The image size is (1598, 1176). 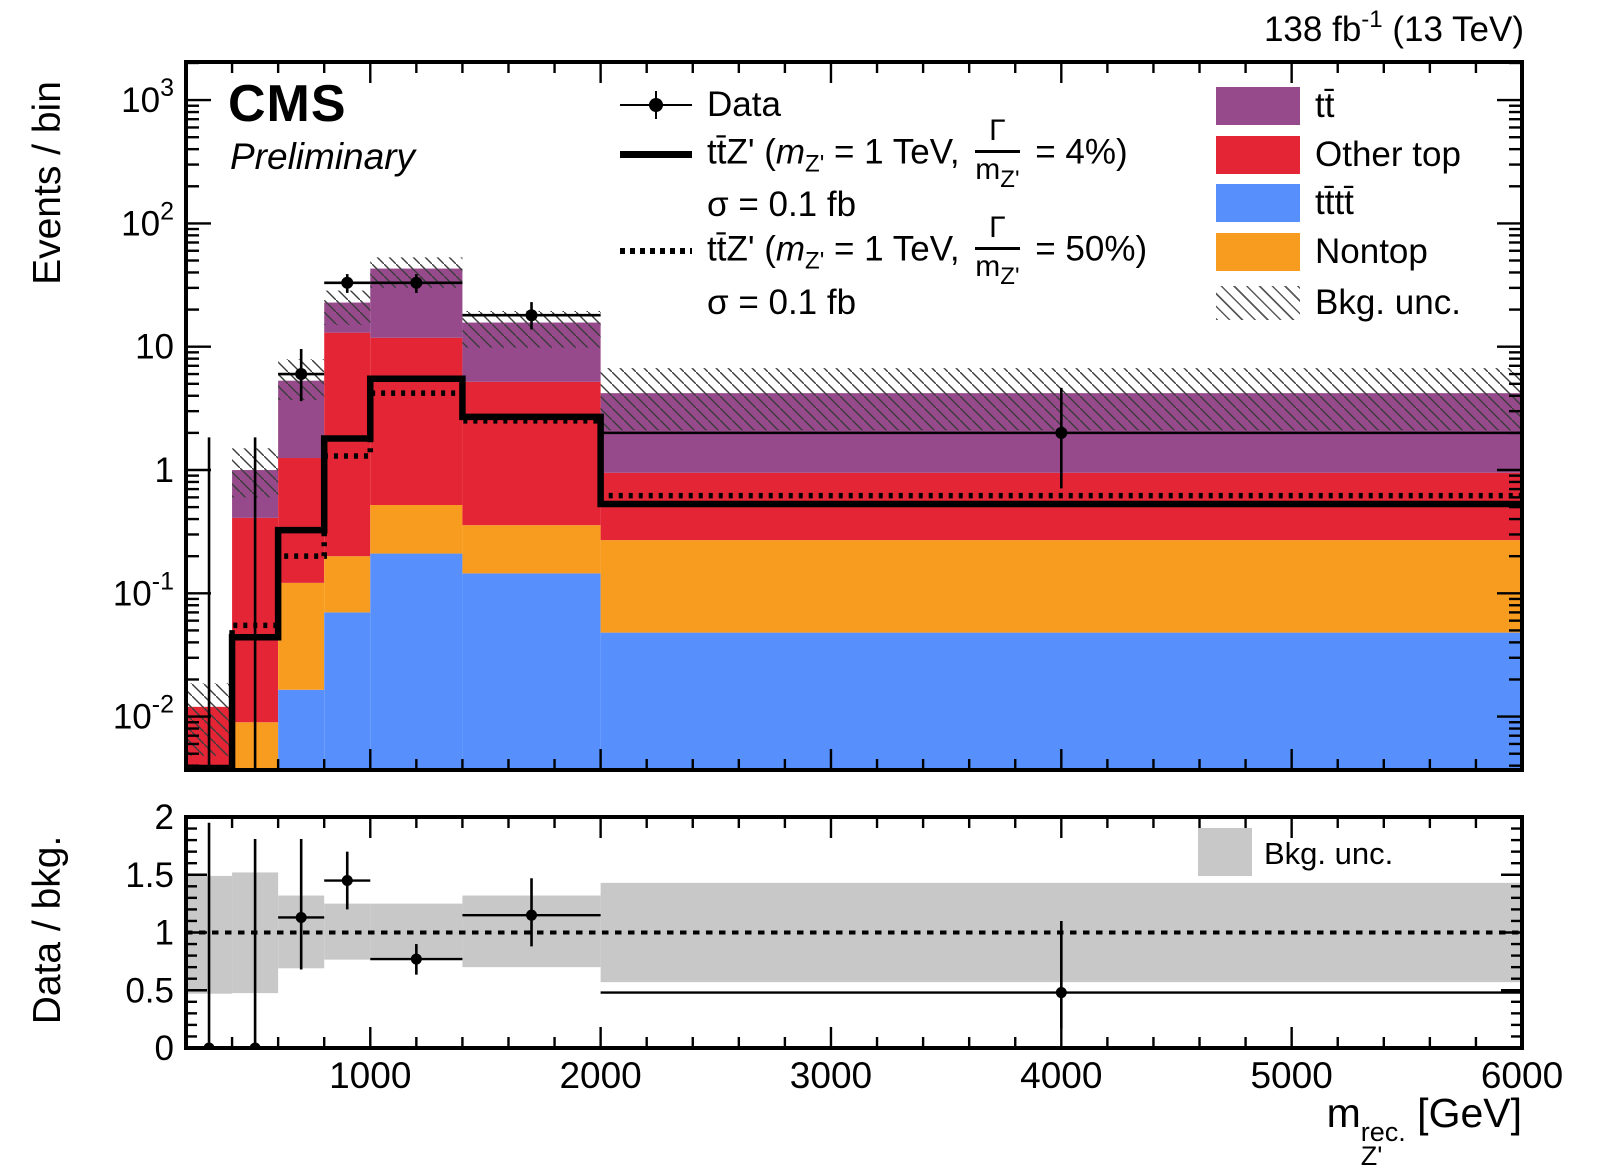 What do you see at coordinates (149, 990) in the screenshot?
I see `ratio-y-tick-label: 0.5` at bounding box center [149, 990].